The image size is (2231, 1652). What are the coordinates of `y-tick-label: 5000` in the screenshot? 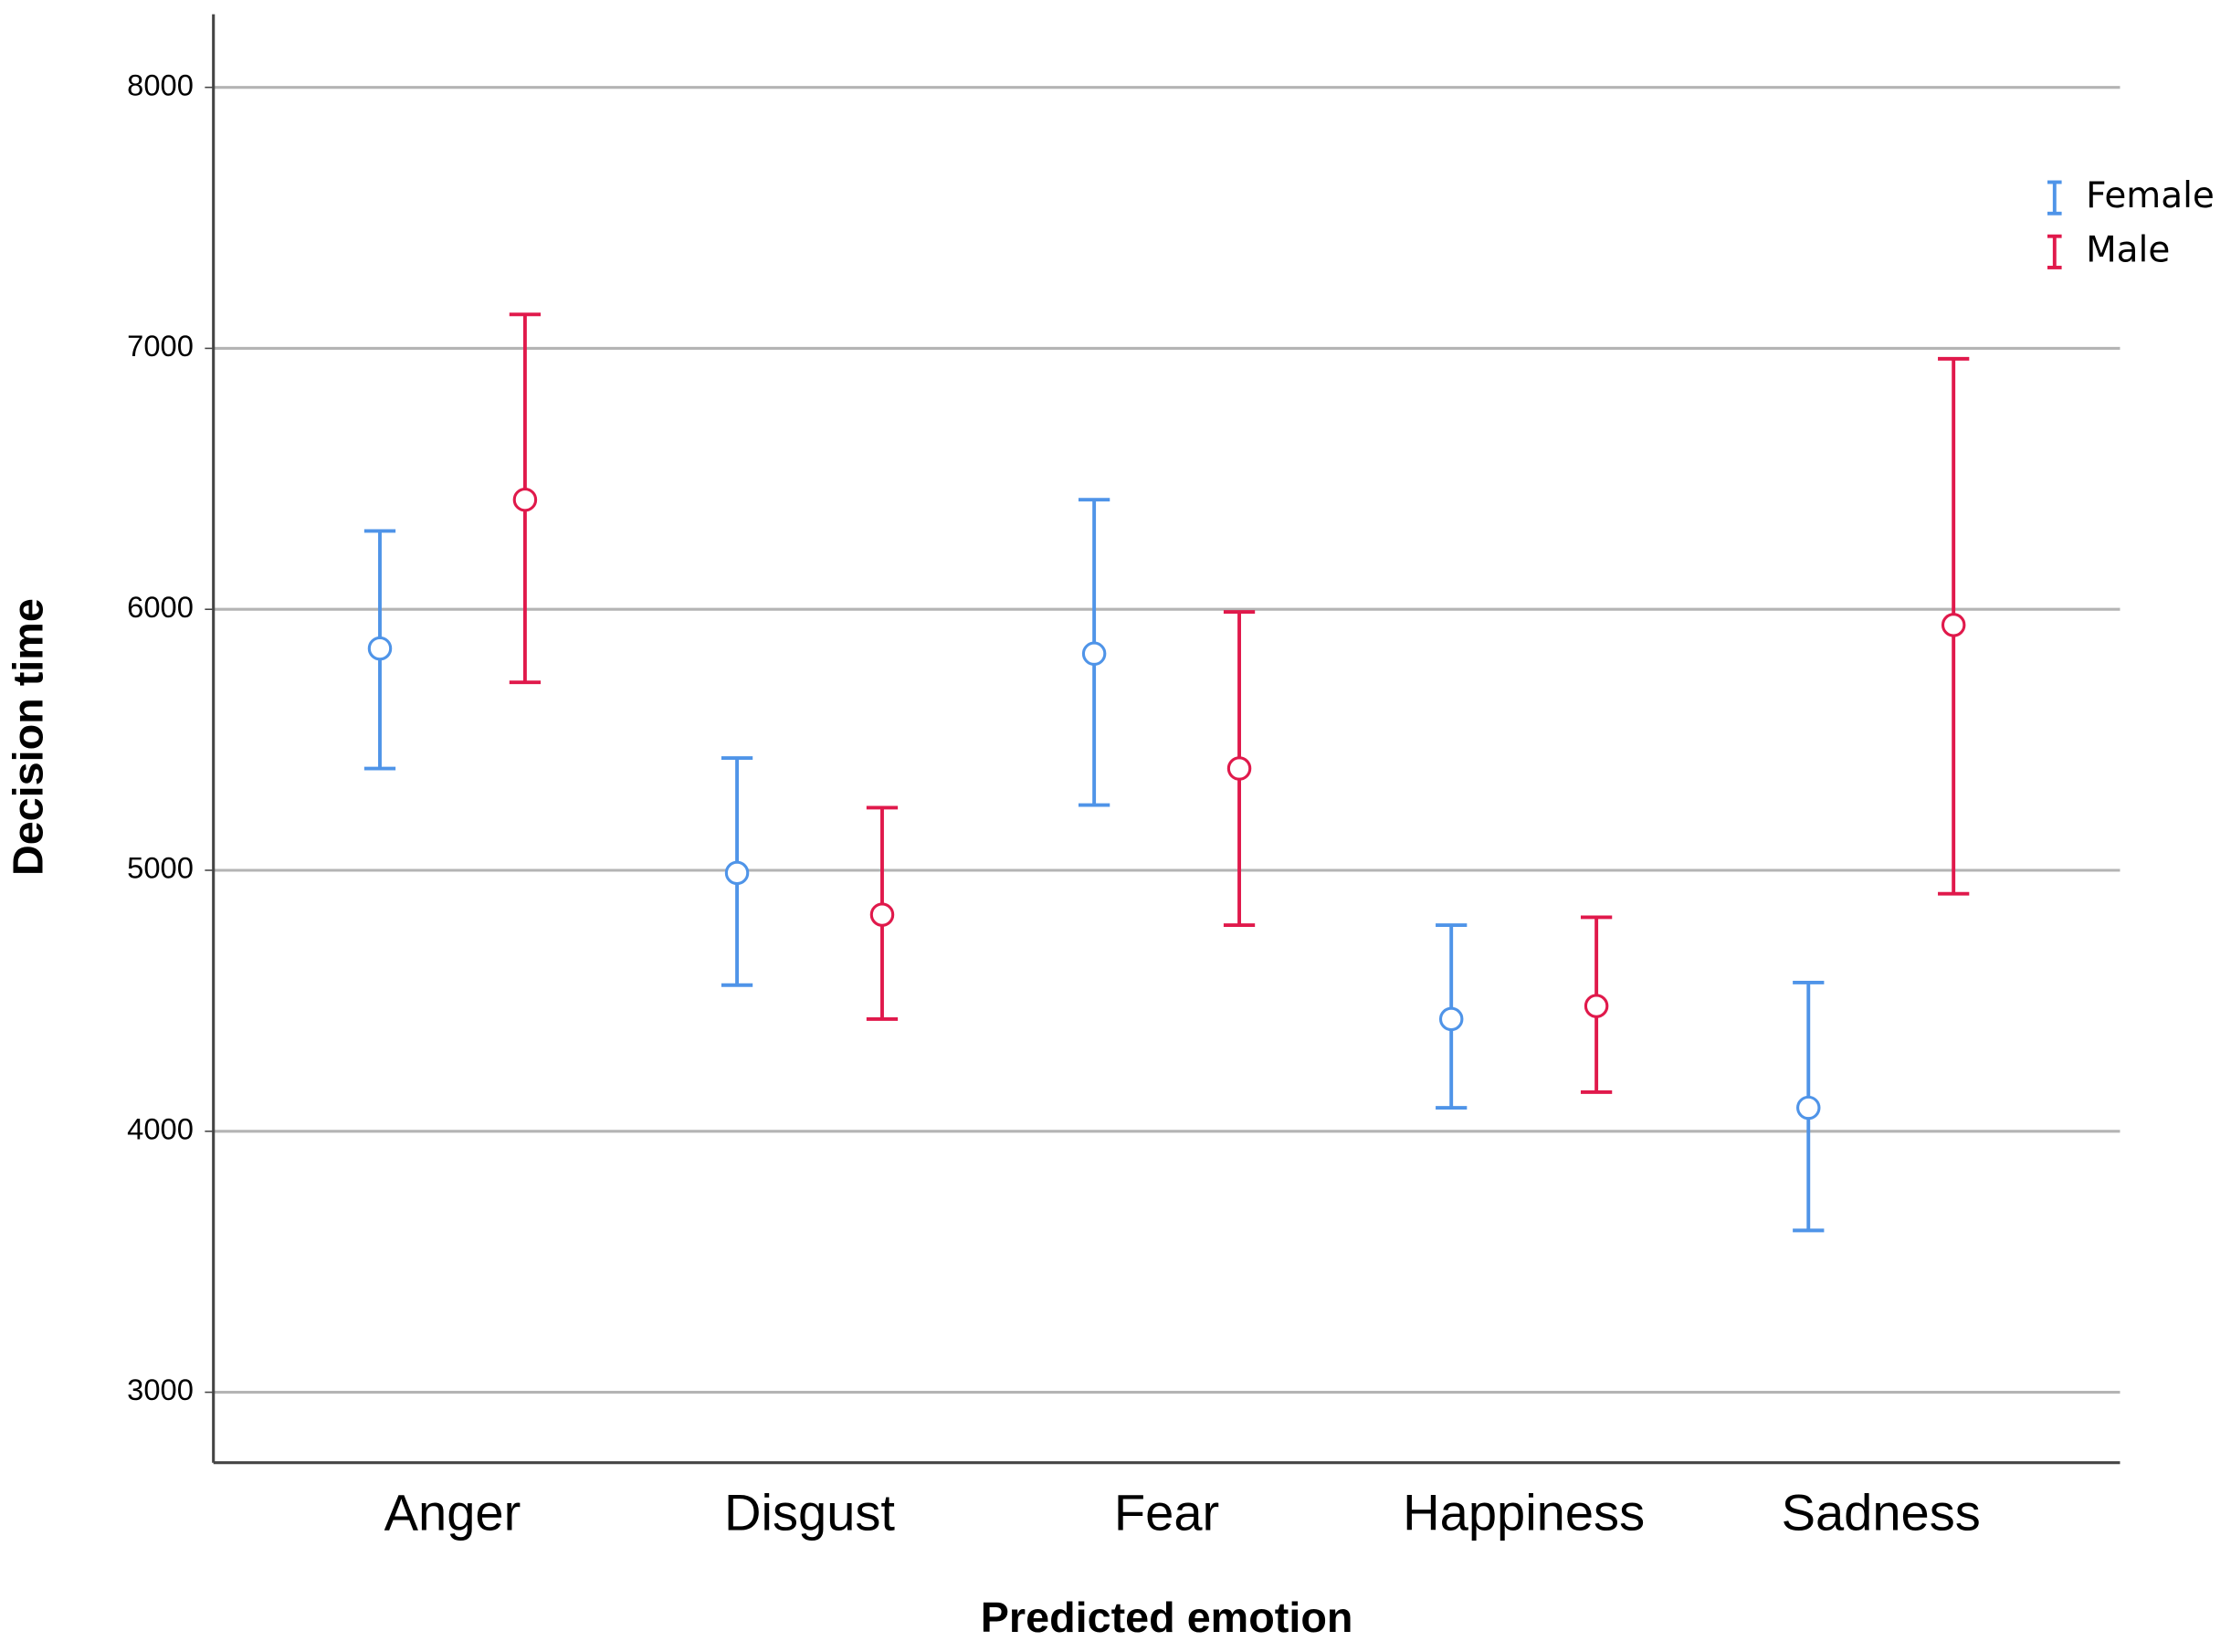 It's located at (160, 868).